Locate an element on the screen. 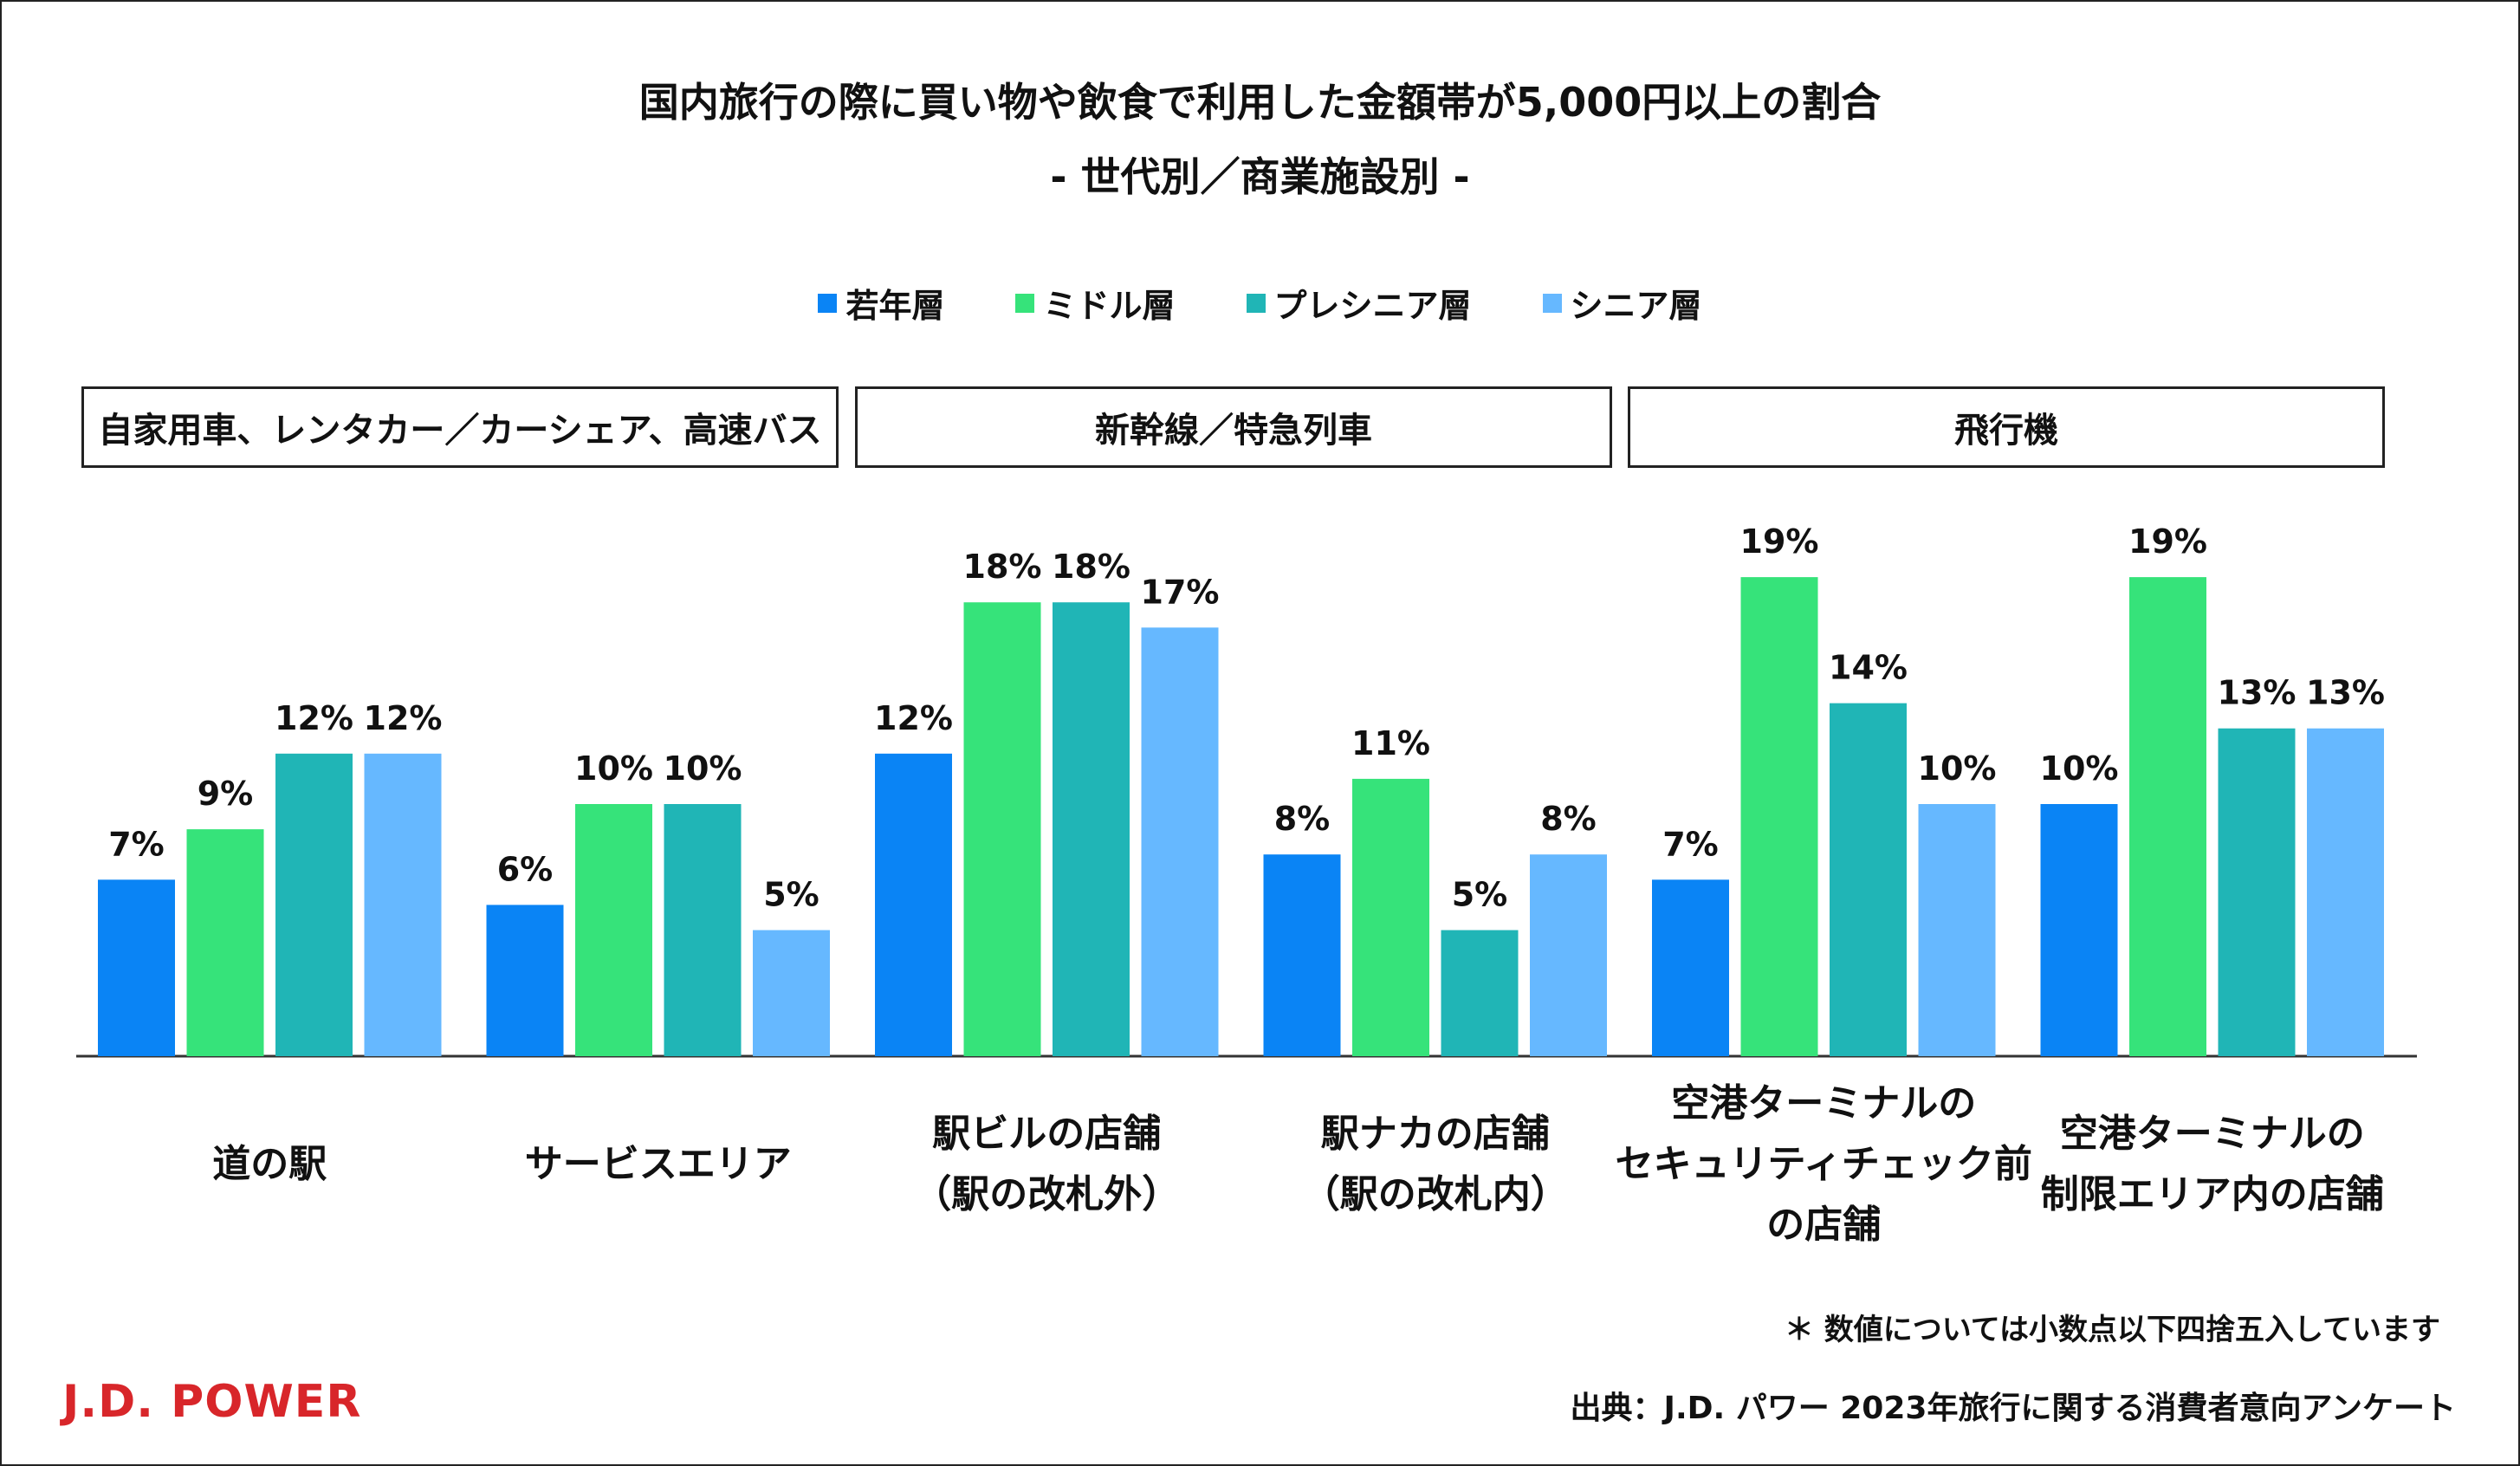 The height and width of the screenshot is (1466, 2520). data-label-cat5-series3: 13% is located at coordinates (2345, 693).